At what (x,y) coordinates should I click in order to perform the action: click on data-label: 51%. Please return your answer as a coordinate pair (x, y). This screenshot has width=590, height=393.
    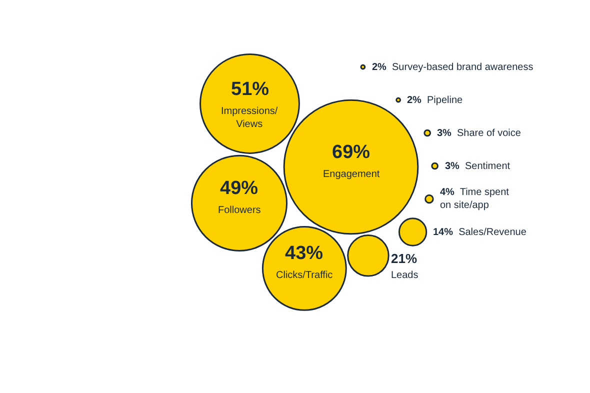
    Looking at the image, I should click on (250, 89).